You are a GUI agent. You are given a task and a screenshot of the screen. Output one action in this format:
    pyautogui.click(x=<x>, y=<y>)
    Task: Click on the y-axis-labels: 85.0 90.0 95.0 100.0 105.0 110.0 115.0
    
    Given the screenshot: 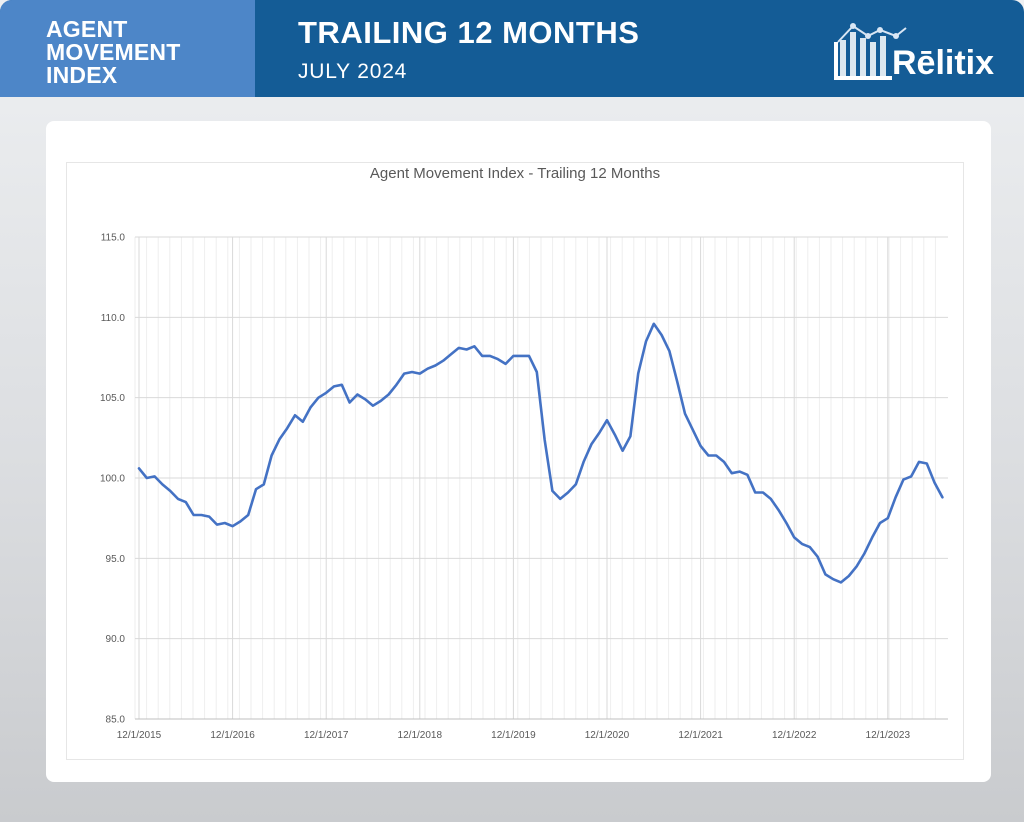 What is the action you would take?
    pyautogui.click(x=112, y=479)
    